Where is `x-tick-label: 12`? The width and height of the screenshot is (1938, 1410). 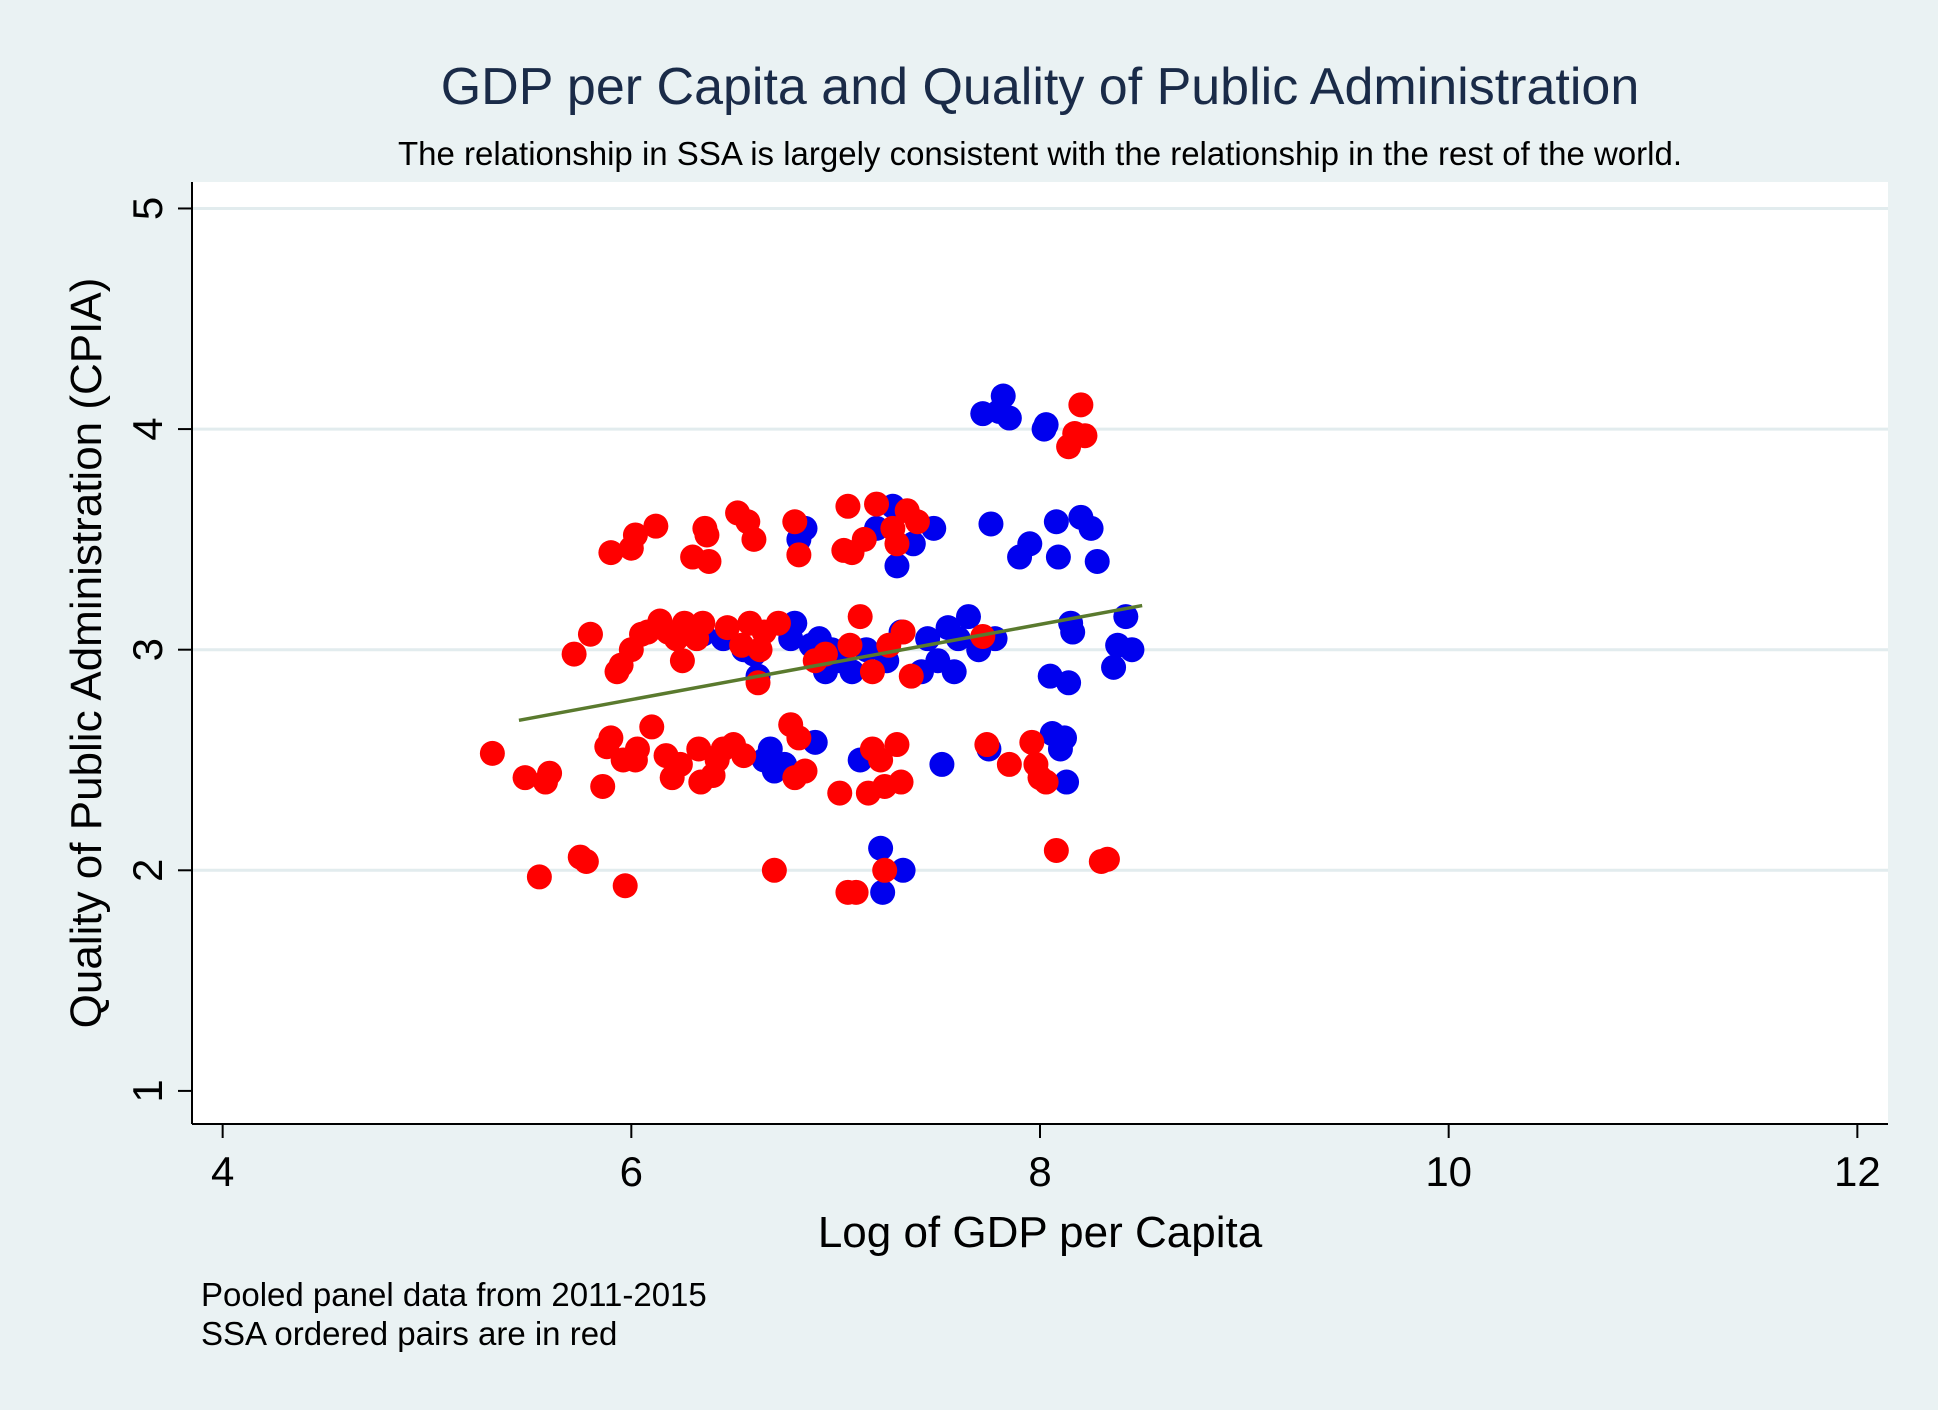 x-tick-label: 12 is located at coordinates (1857, 1171).